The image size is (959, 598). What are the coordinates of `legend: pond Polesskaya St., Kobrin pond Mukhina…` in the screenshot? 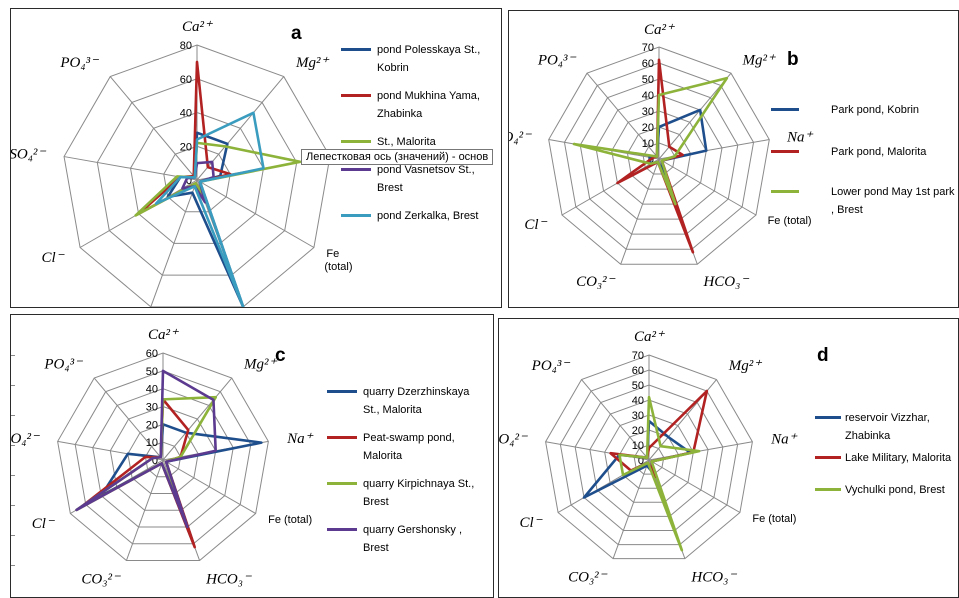 It's located at (421, 138).